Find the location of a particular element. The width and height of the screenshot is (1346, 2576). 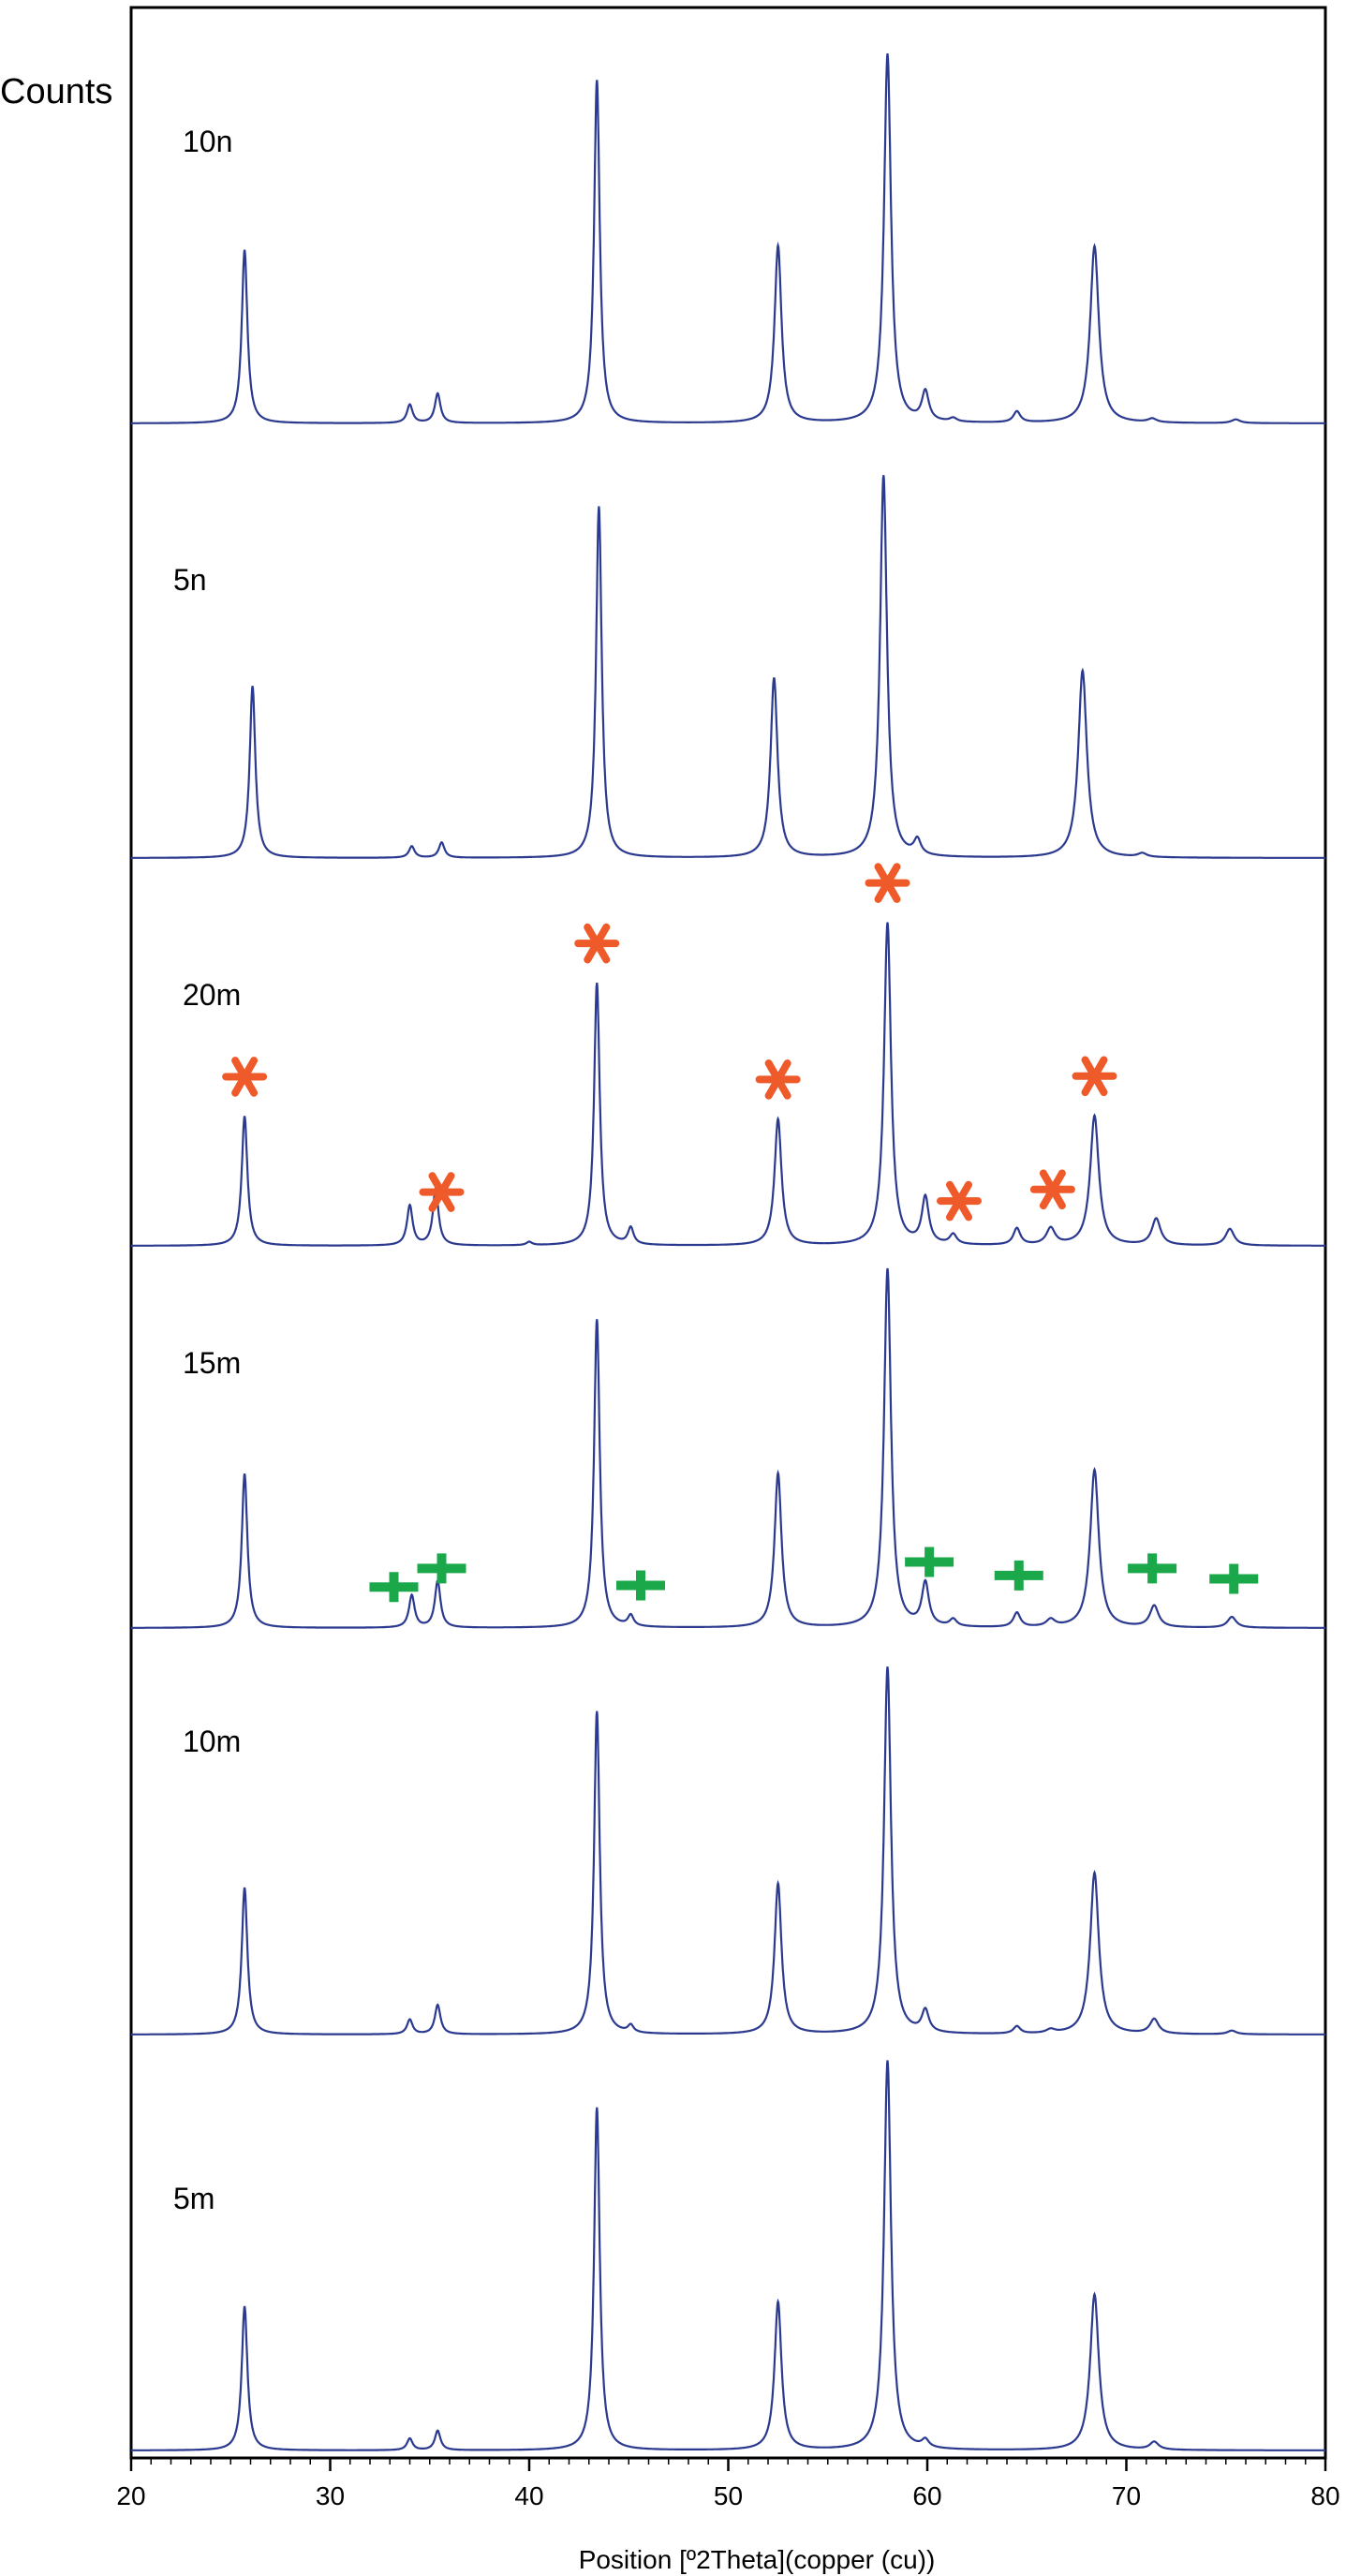

series-label-10m: 10m is located at coordinates (212, 1741).